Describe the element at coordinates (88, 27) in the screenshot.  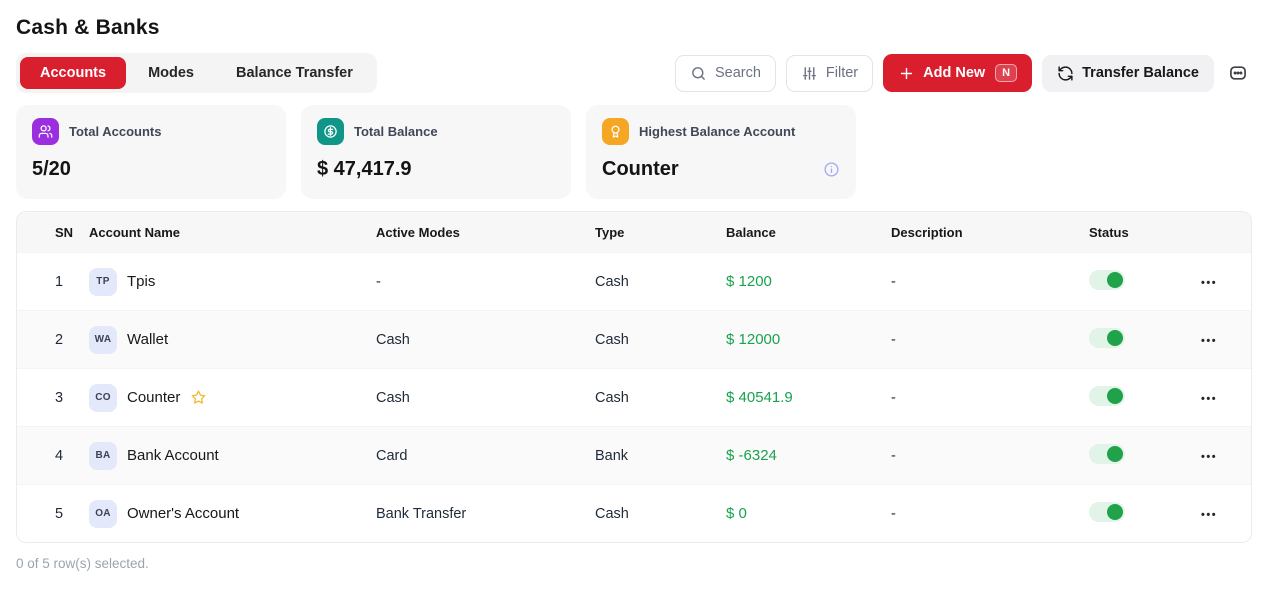
I see `page-title: Cash & Banks` at that location.